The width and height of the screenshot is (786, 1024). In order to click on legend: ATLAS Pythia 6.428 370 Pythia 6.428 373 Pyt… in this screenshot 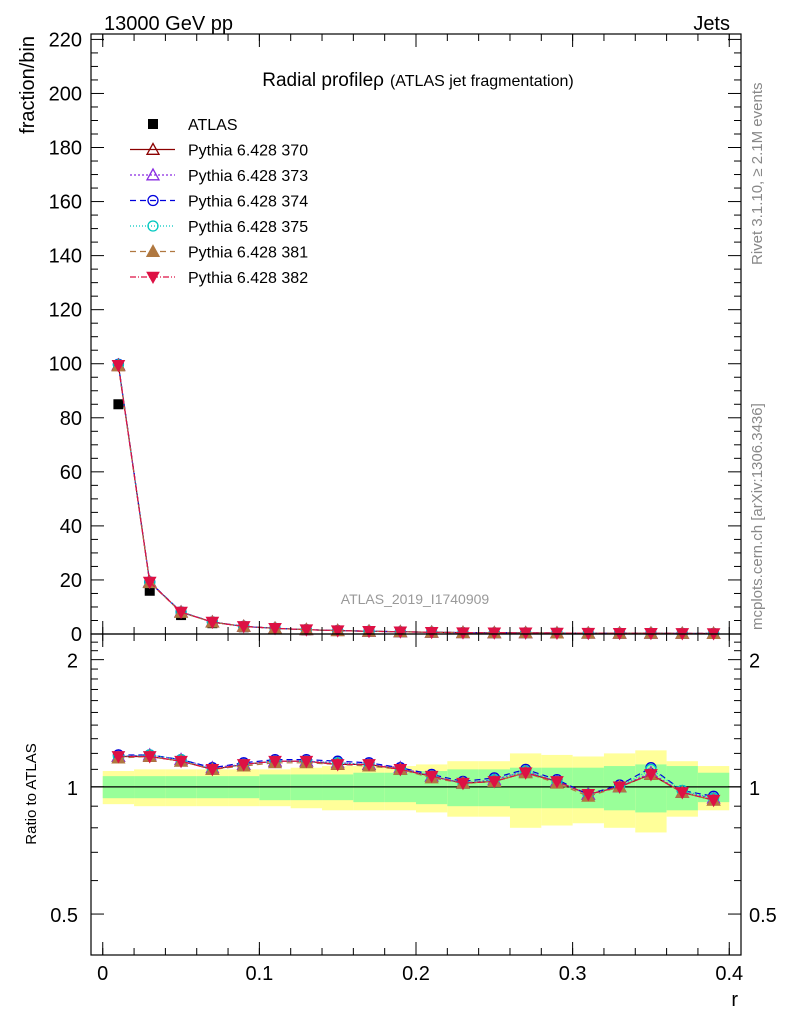, I will do `click(219, 202)`.